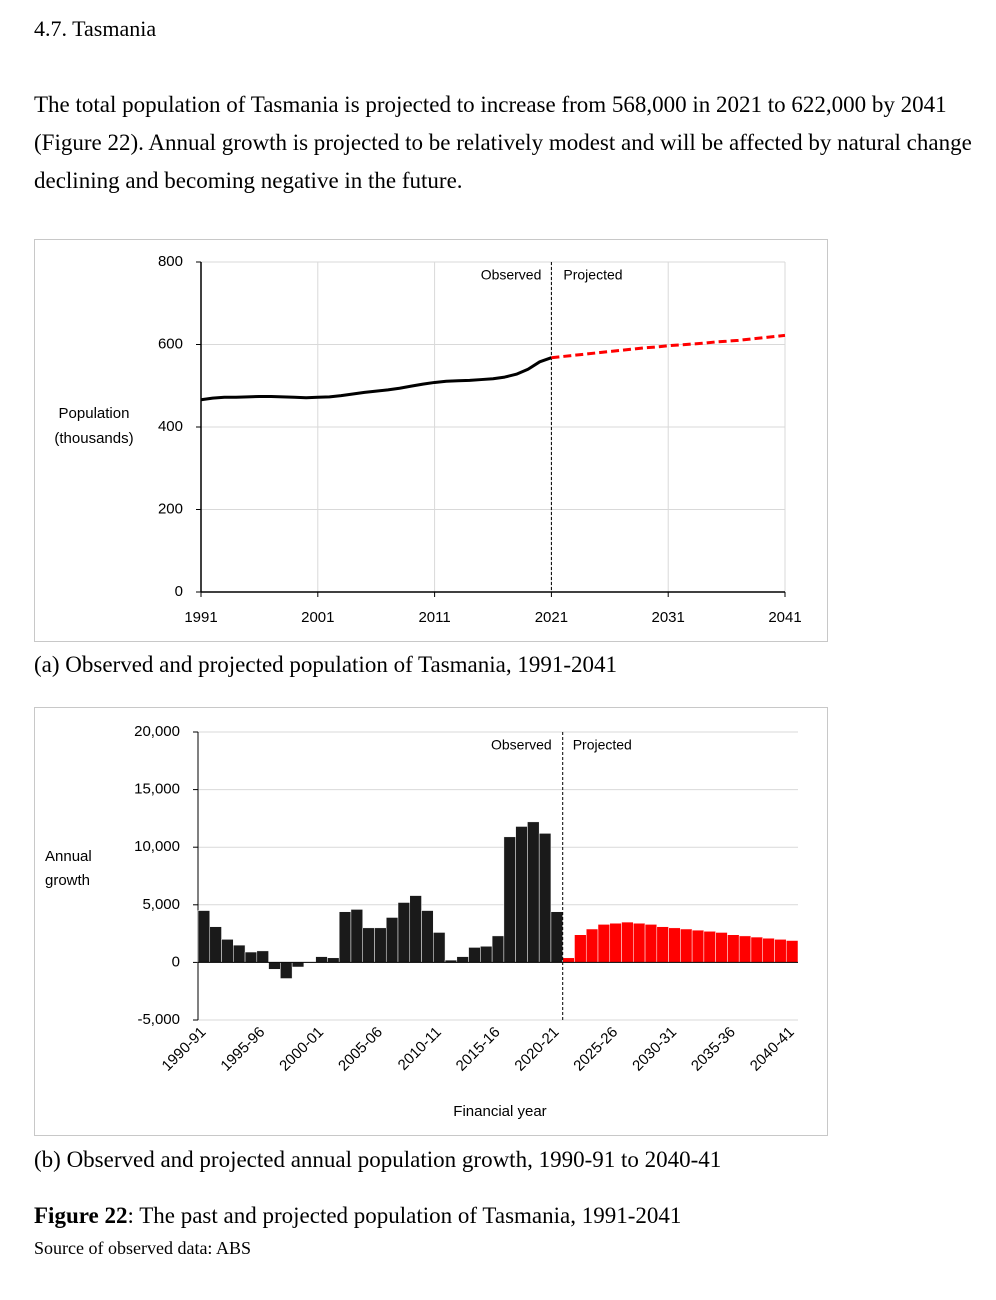  I want to click on y-axis-label: growth, so click(67, 880).